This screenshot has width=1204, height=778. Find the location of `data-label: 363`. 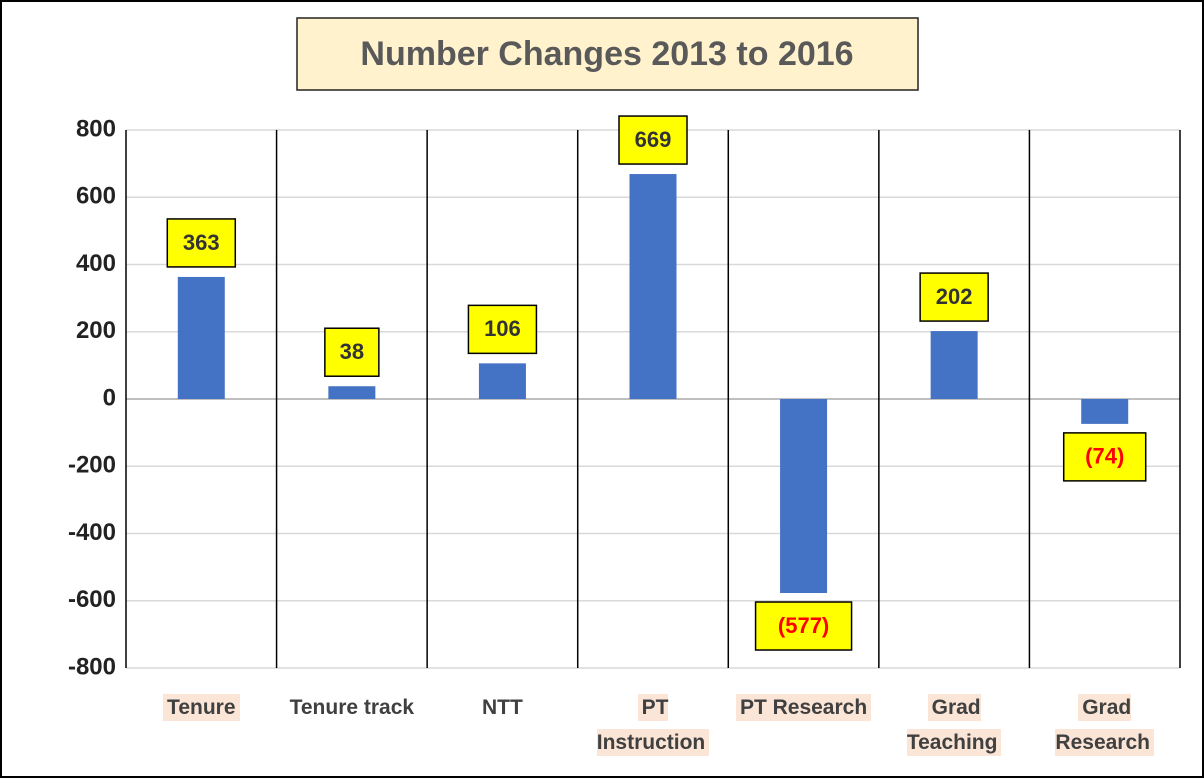

data-label: 363 is located at coordinates (201, 242).